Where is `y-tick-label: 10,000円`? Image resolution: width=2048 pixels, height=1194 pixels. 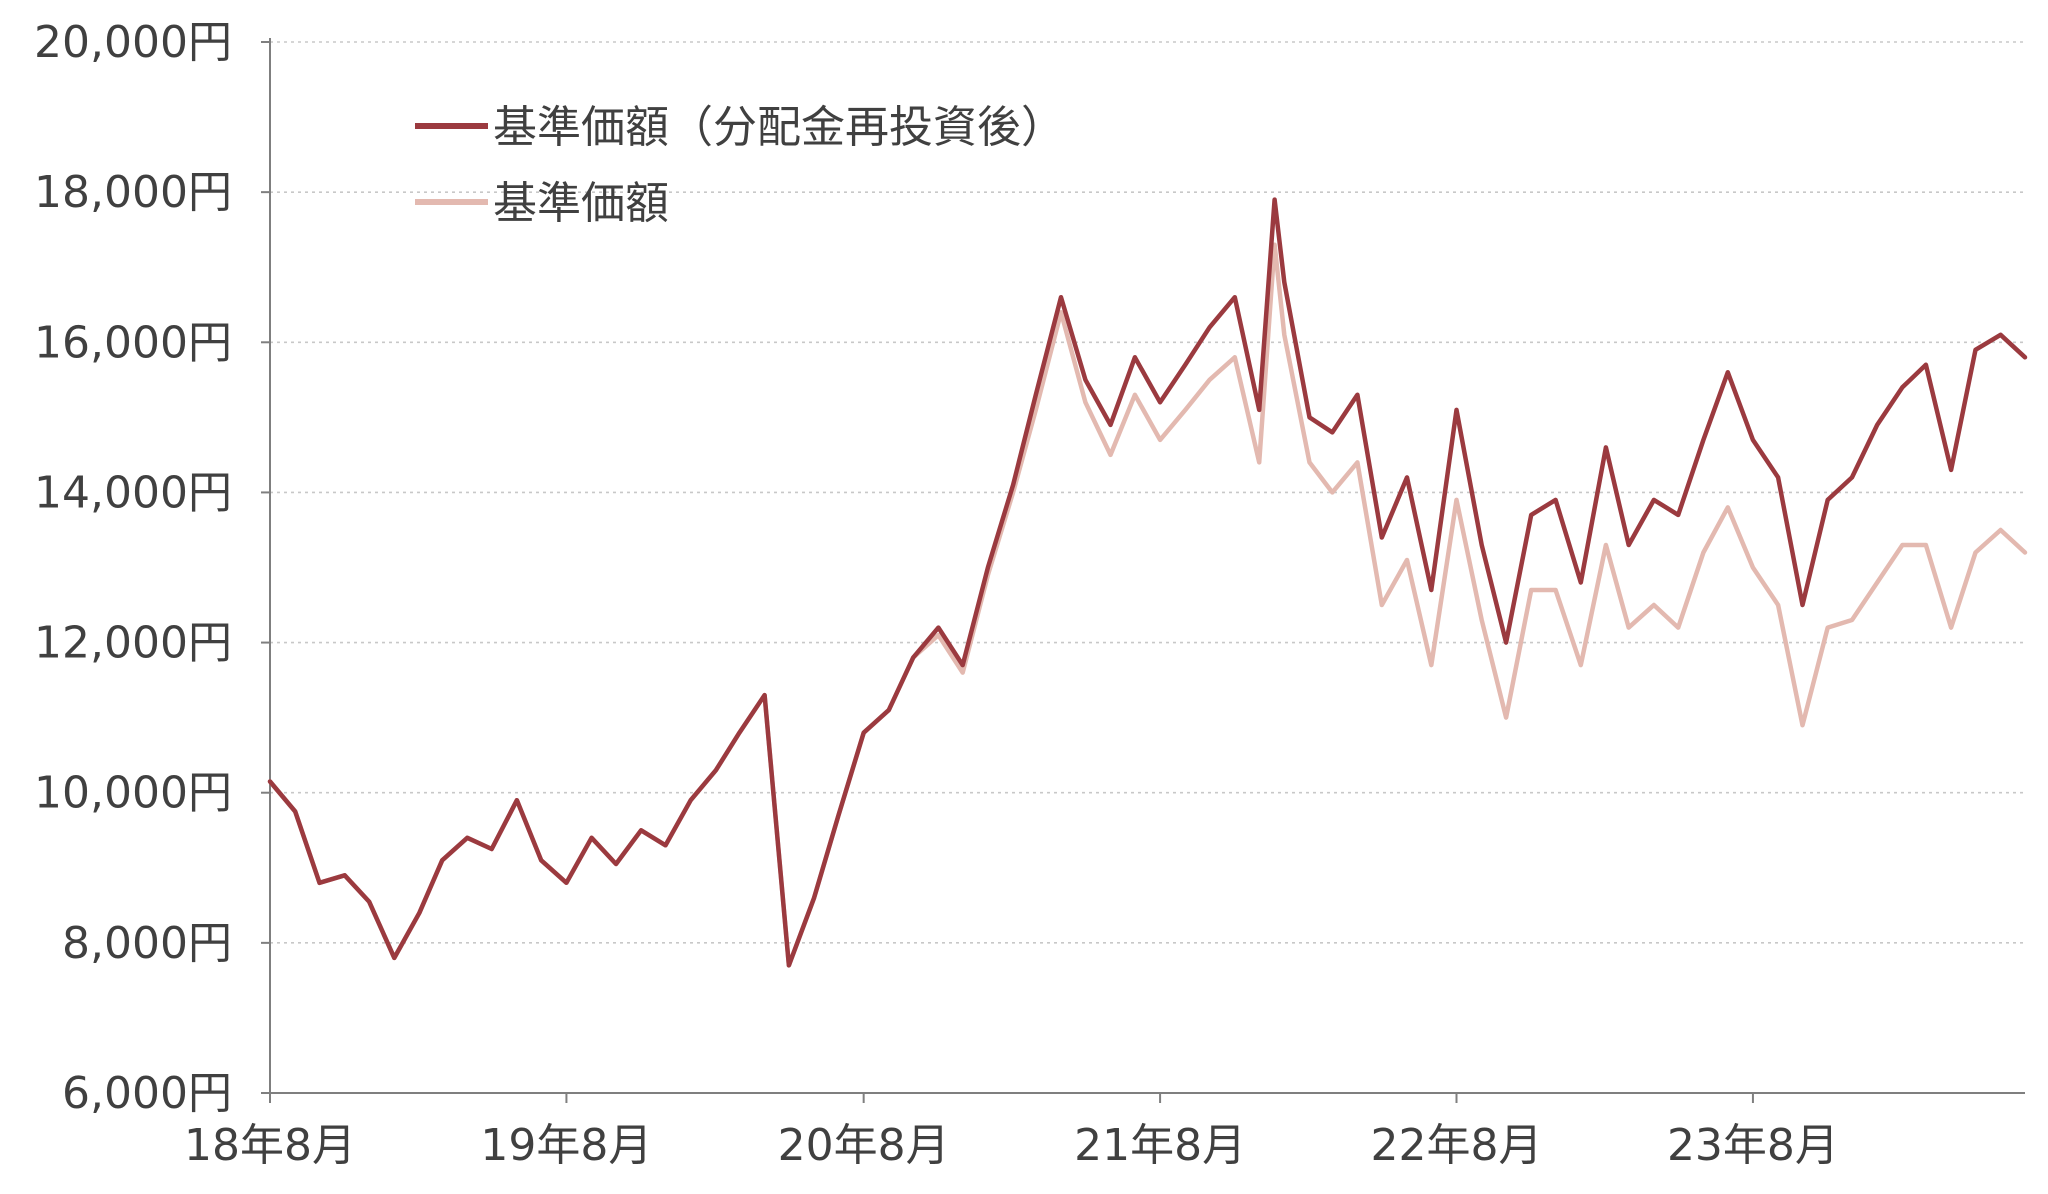 y-tick-label: 10,000円 is located at coordinates (133, 793).